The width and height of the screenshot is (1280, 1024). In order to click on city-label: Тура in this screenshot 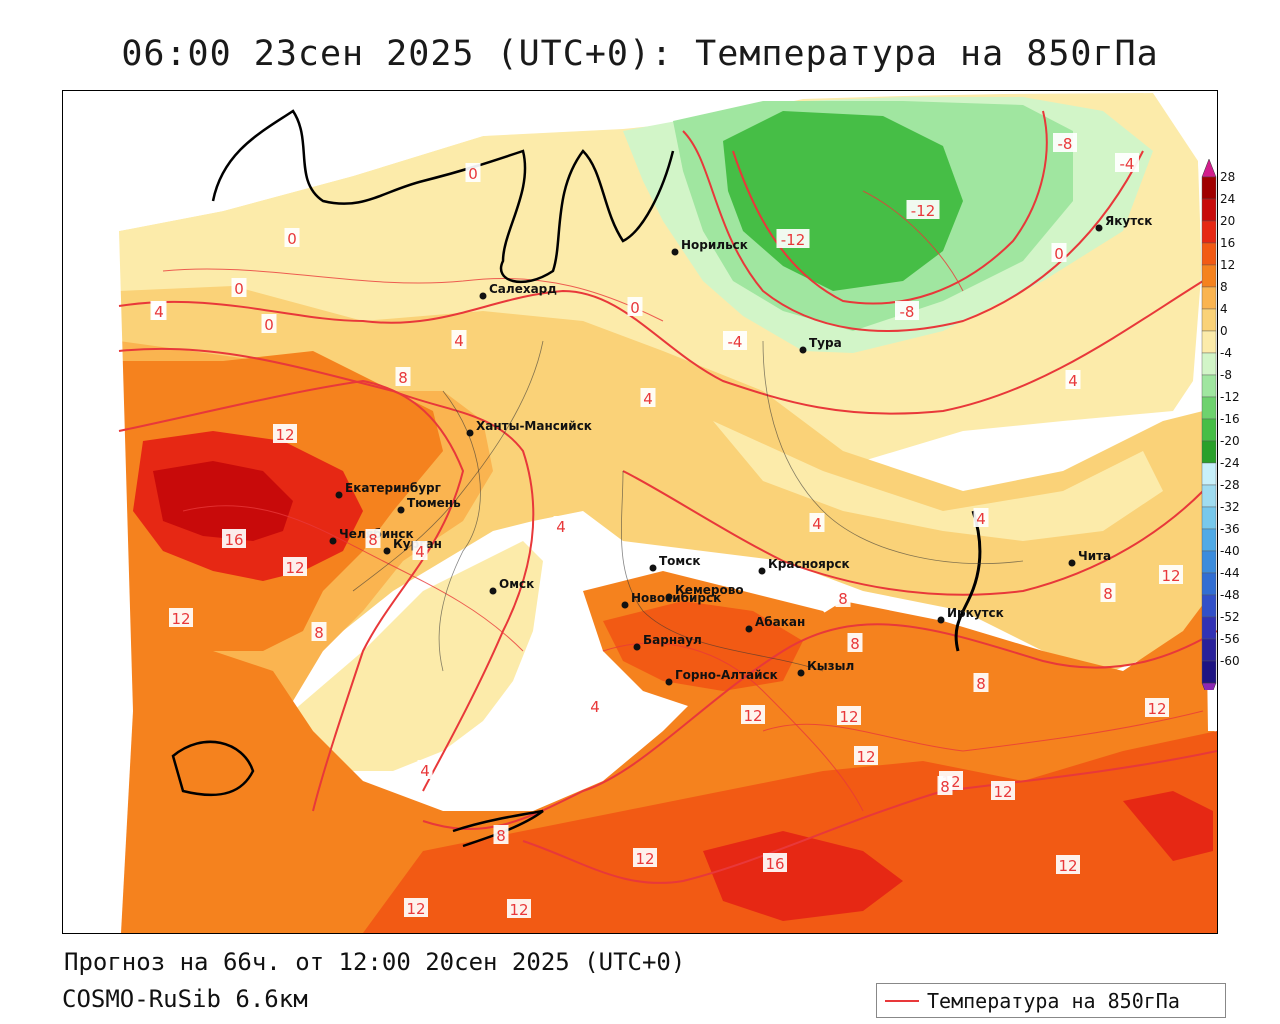, I will do `click(825, 343)`.